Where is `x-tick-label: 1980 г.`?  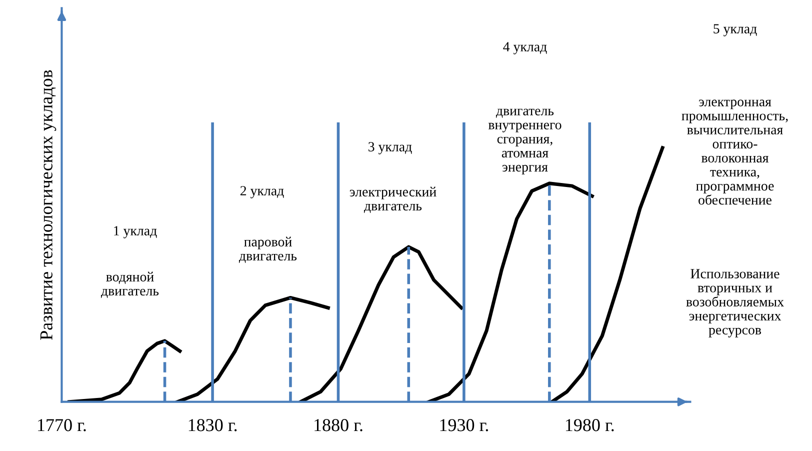 x-tick-label: 1980 г. is located at coordinates (590, 425).